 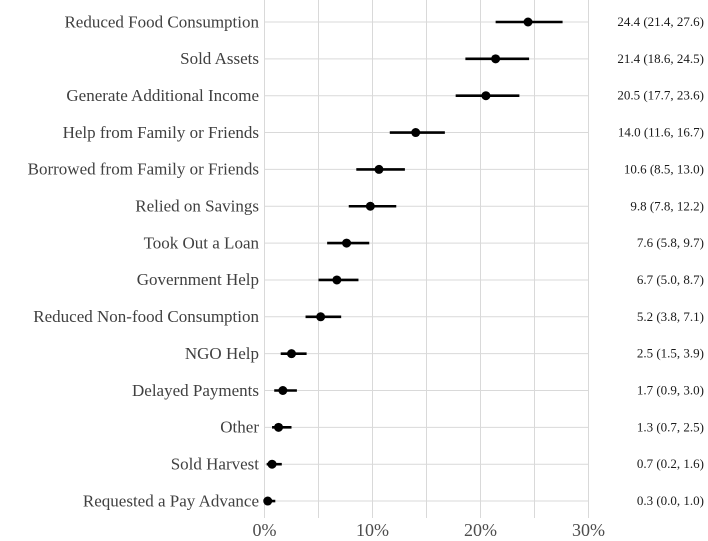 What do you see at coordinates (670, 426) in the screenshot?
I see `value-label: 1.3 (0.7, 2.5)` at bounding box center [670, 426].